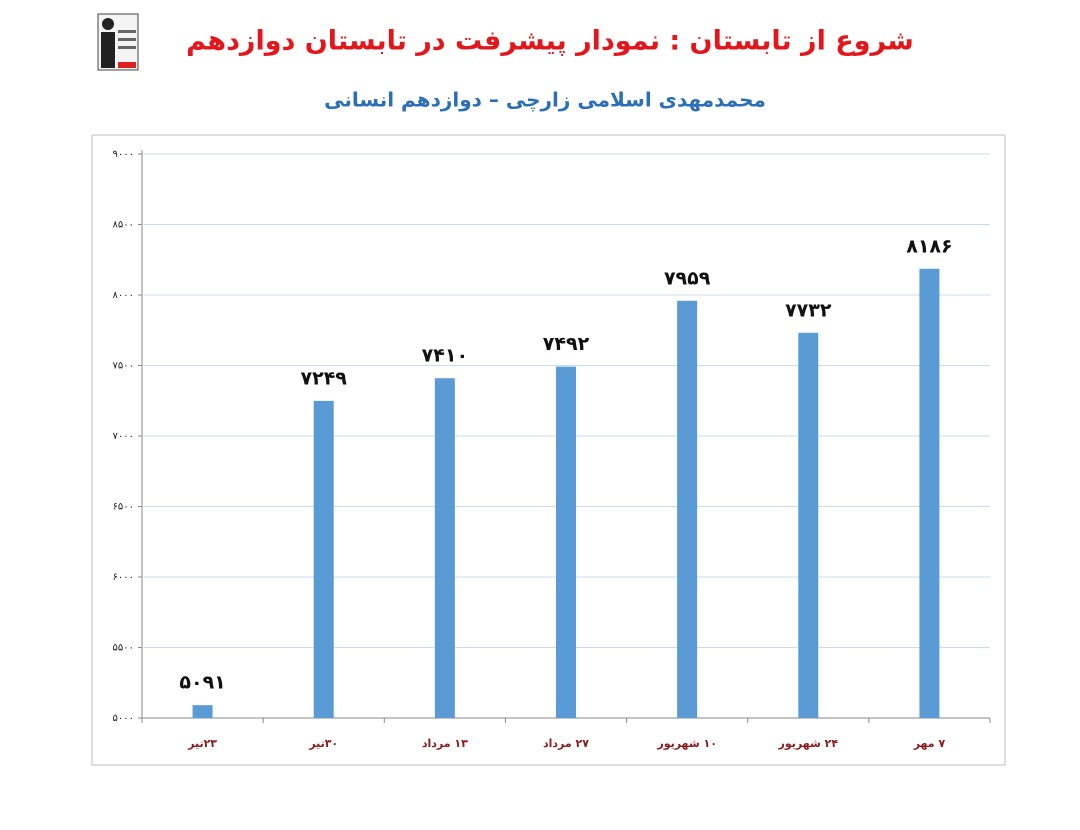 Image resolution: width=1080 pixels, height=830 pixels. I want to click on y-tick-label: ۸۵۰۰, so click(123, 225).